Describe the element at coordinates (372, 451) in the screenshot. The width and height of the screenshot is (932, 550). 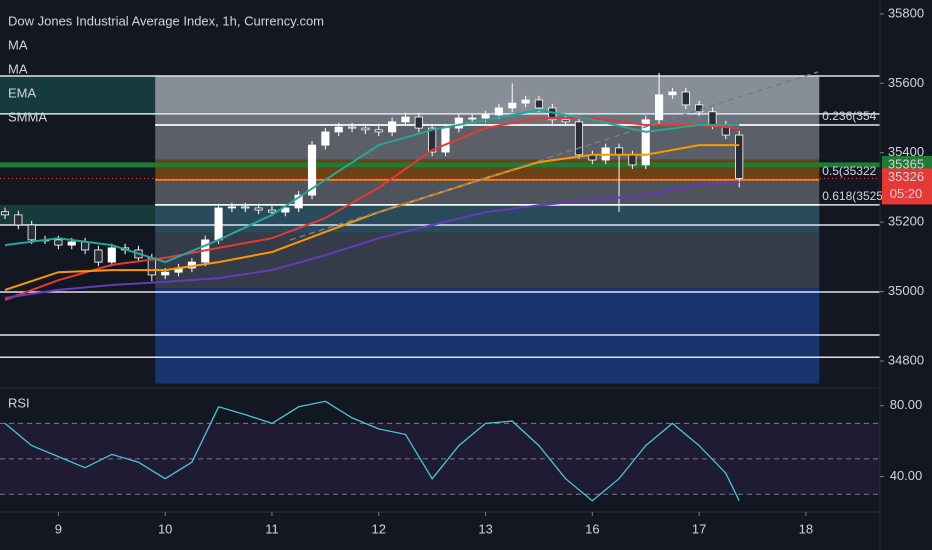
I see `rsi-line` at that location.